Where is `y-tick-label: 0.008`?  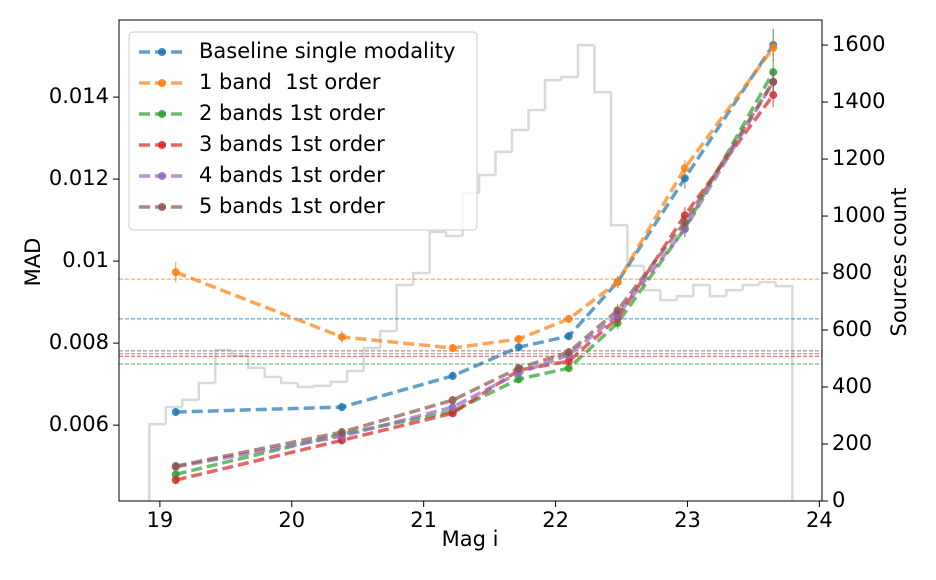
y-tick-label: 0.008 is located at coordinates (79, 342).